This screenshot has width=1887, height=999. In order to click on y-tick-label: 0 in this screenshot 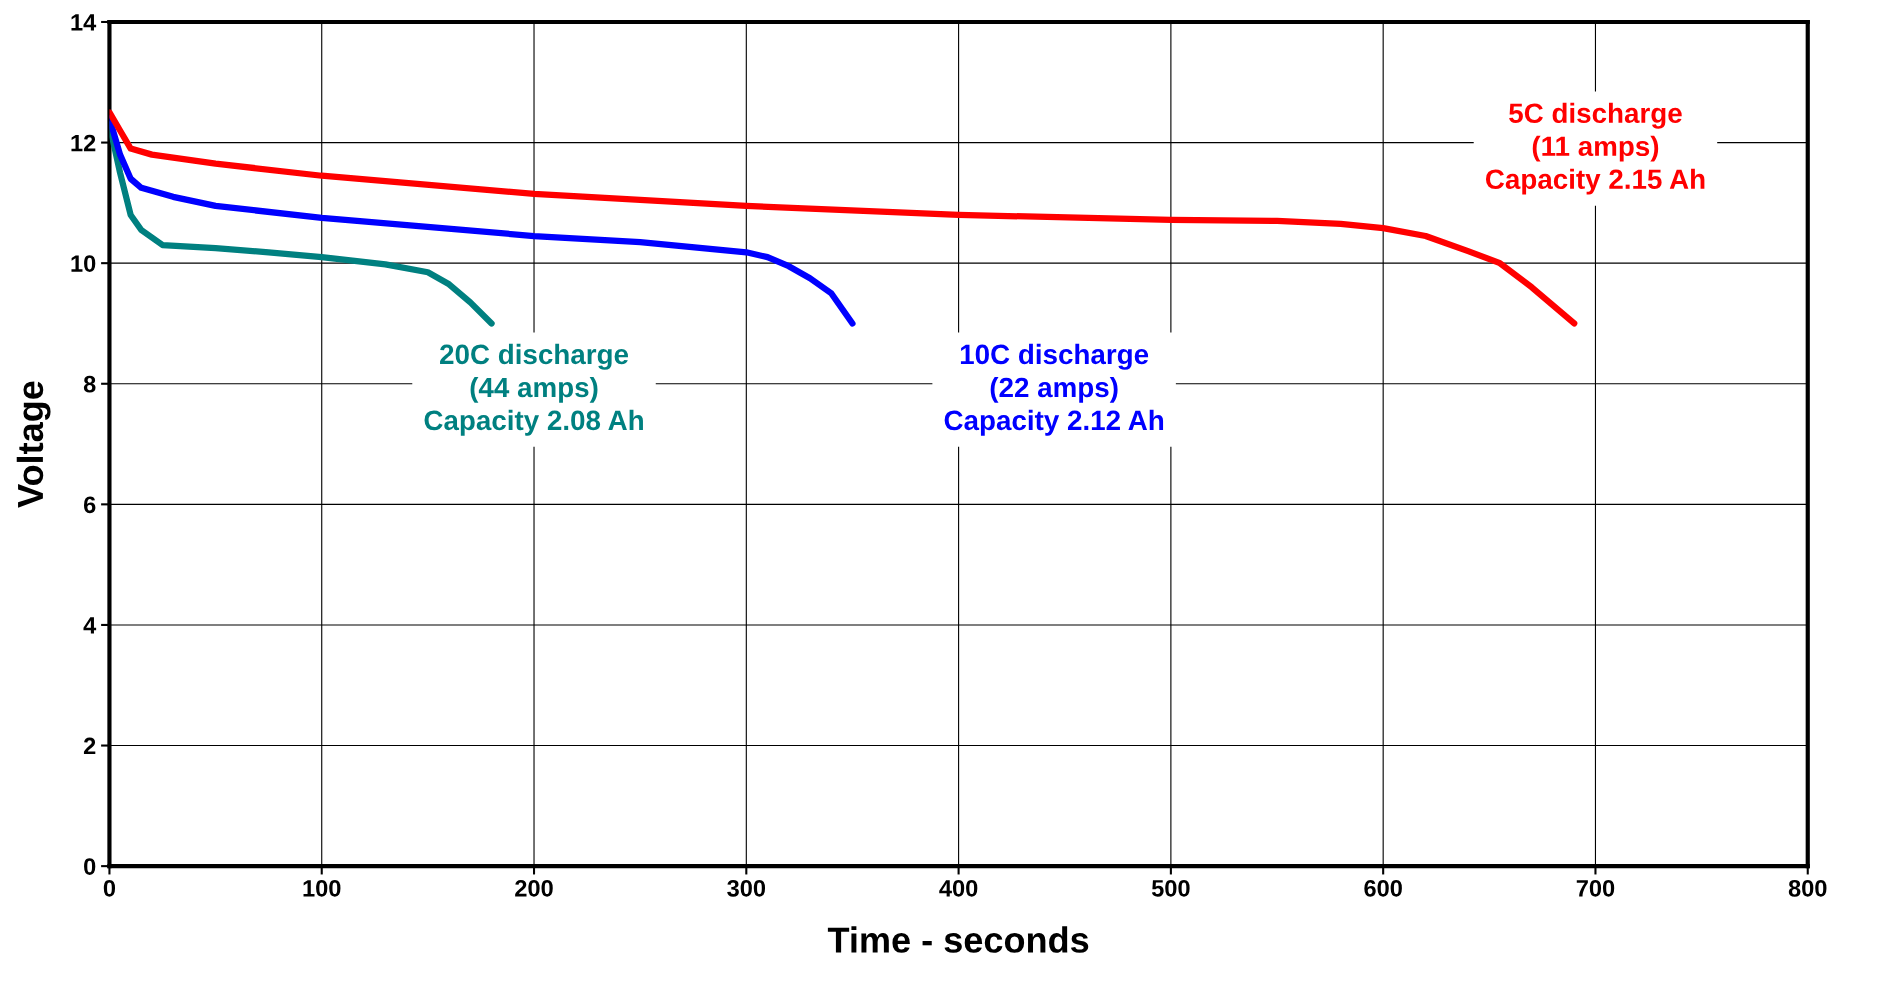, I will do `click(90, 866)`.